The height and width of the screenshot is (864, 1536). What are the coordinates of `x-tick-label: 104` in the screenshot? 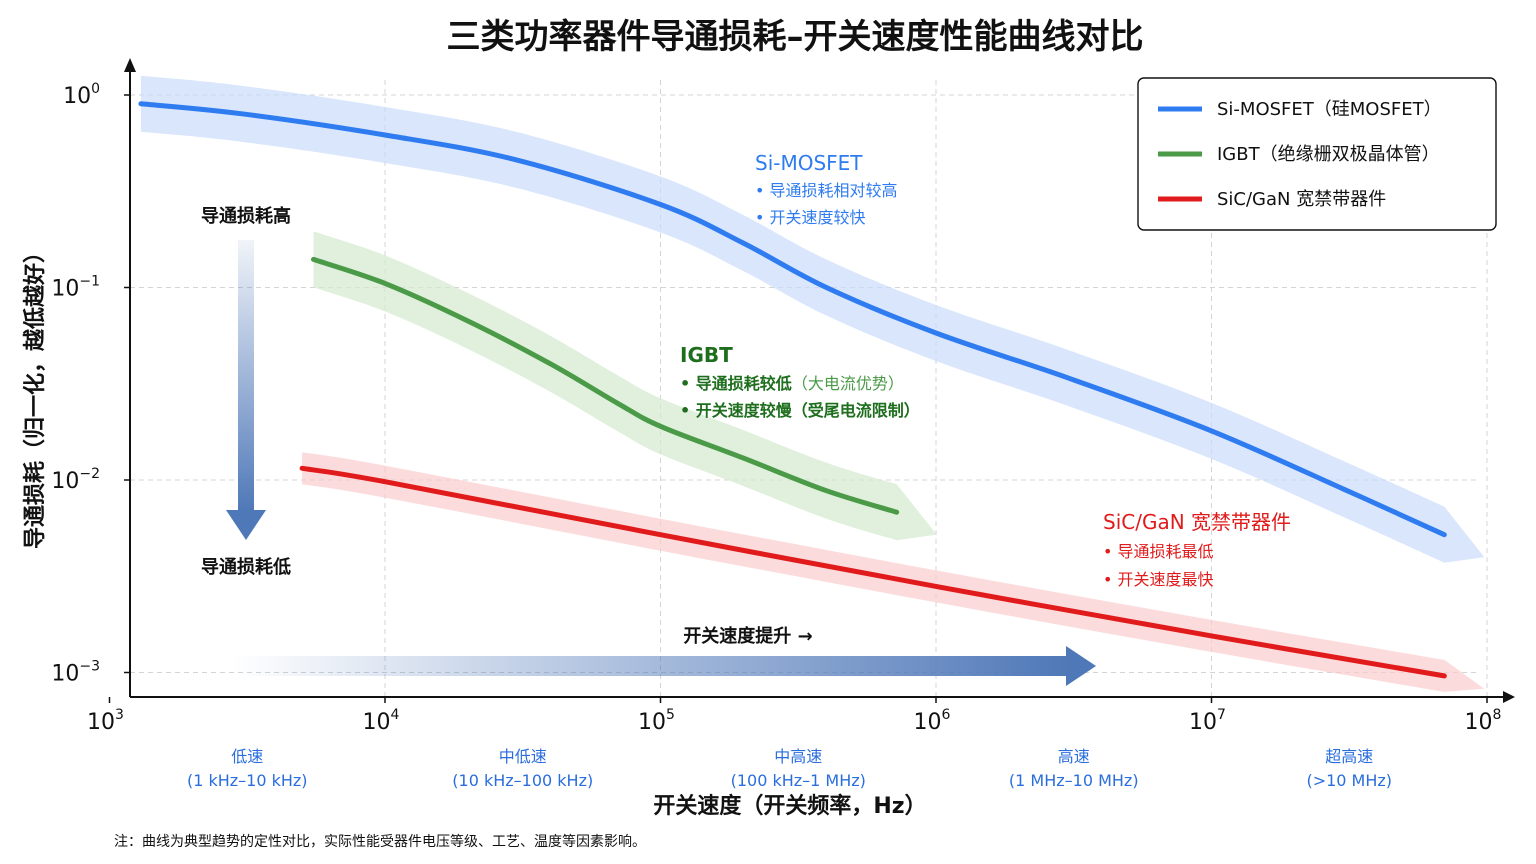 It's located at (381, 721).